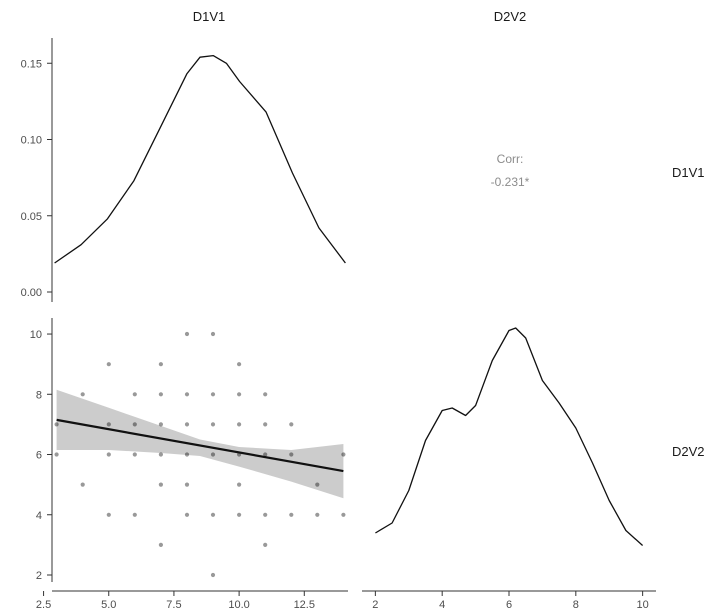 This screenshot has width=720, height=609. Describe the element at coordinates (173, 604) in the screenshot. I see `x-tick-label: 7.5` at that location.